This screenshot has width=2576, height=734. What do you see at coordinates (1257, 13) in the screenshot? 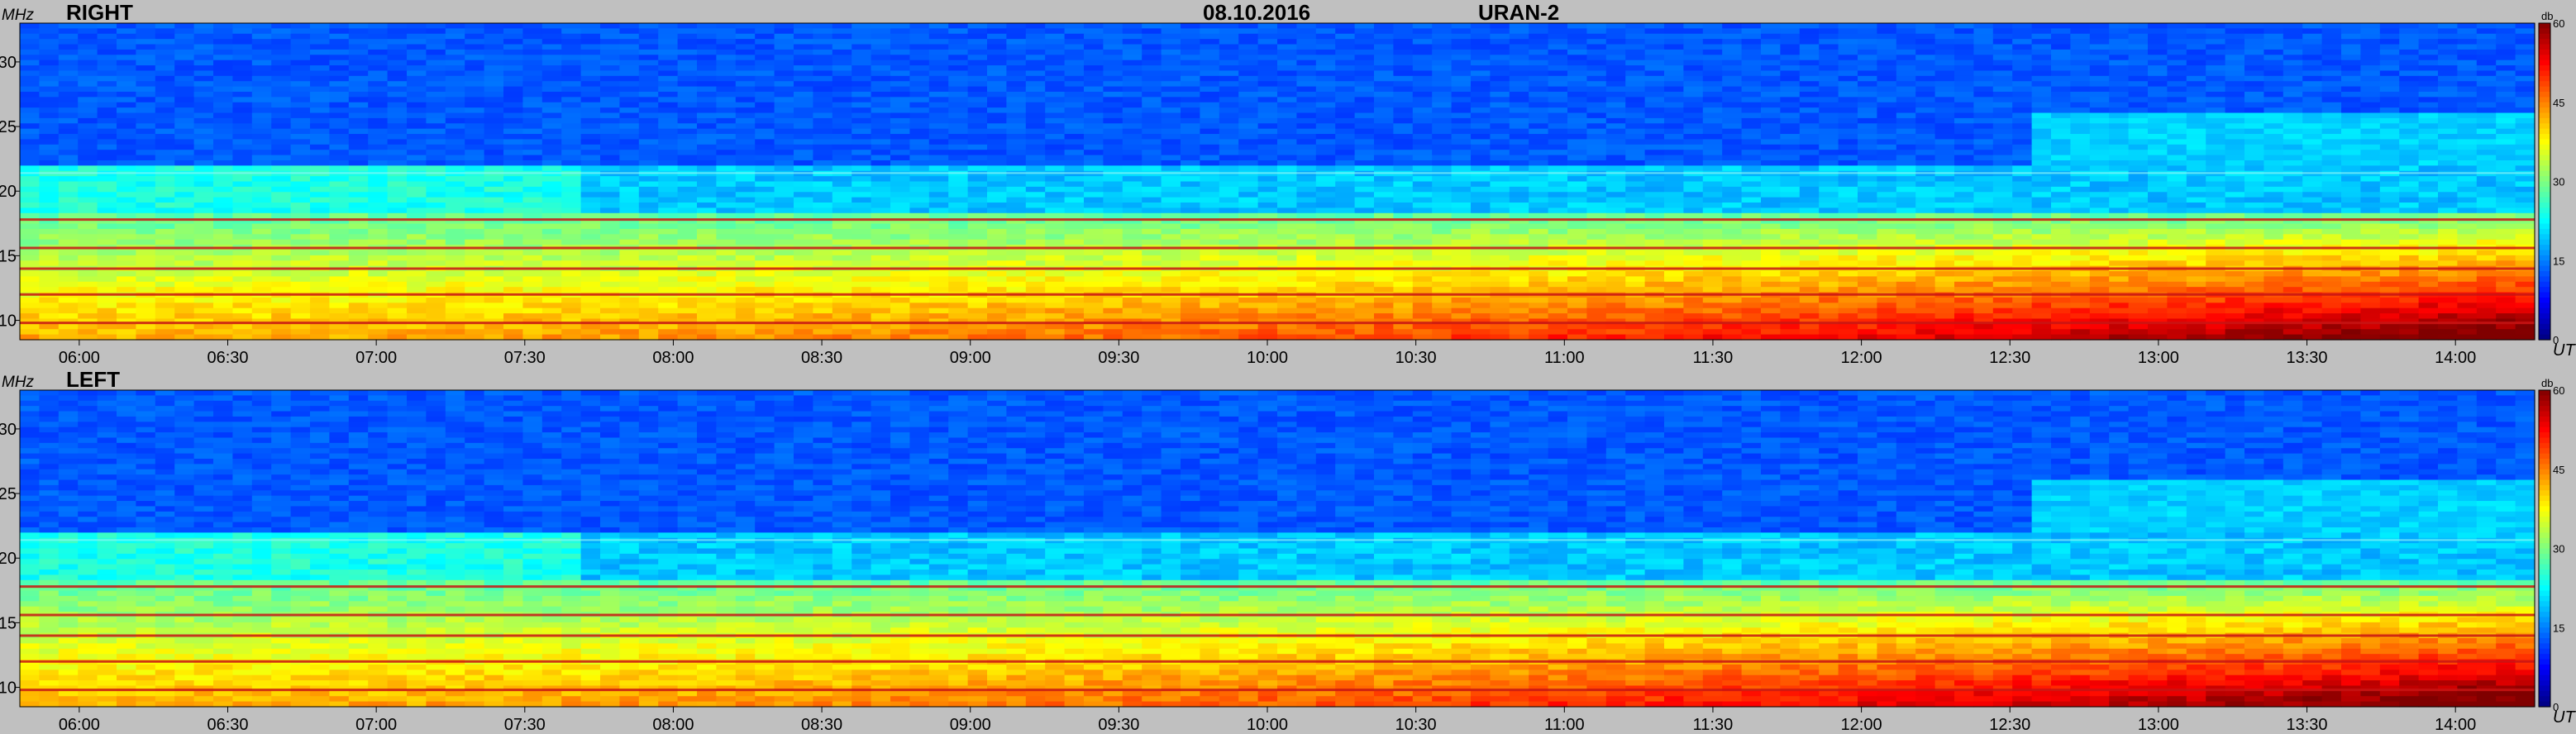
I see `observation-date: 08.10.2016` at bounding box center [1257, 13].